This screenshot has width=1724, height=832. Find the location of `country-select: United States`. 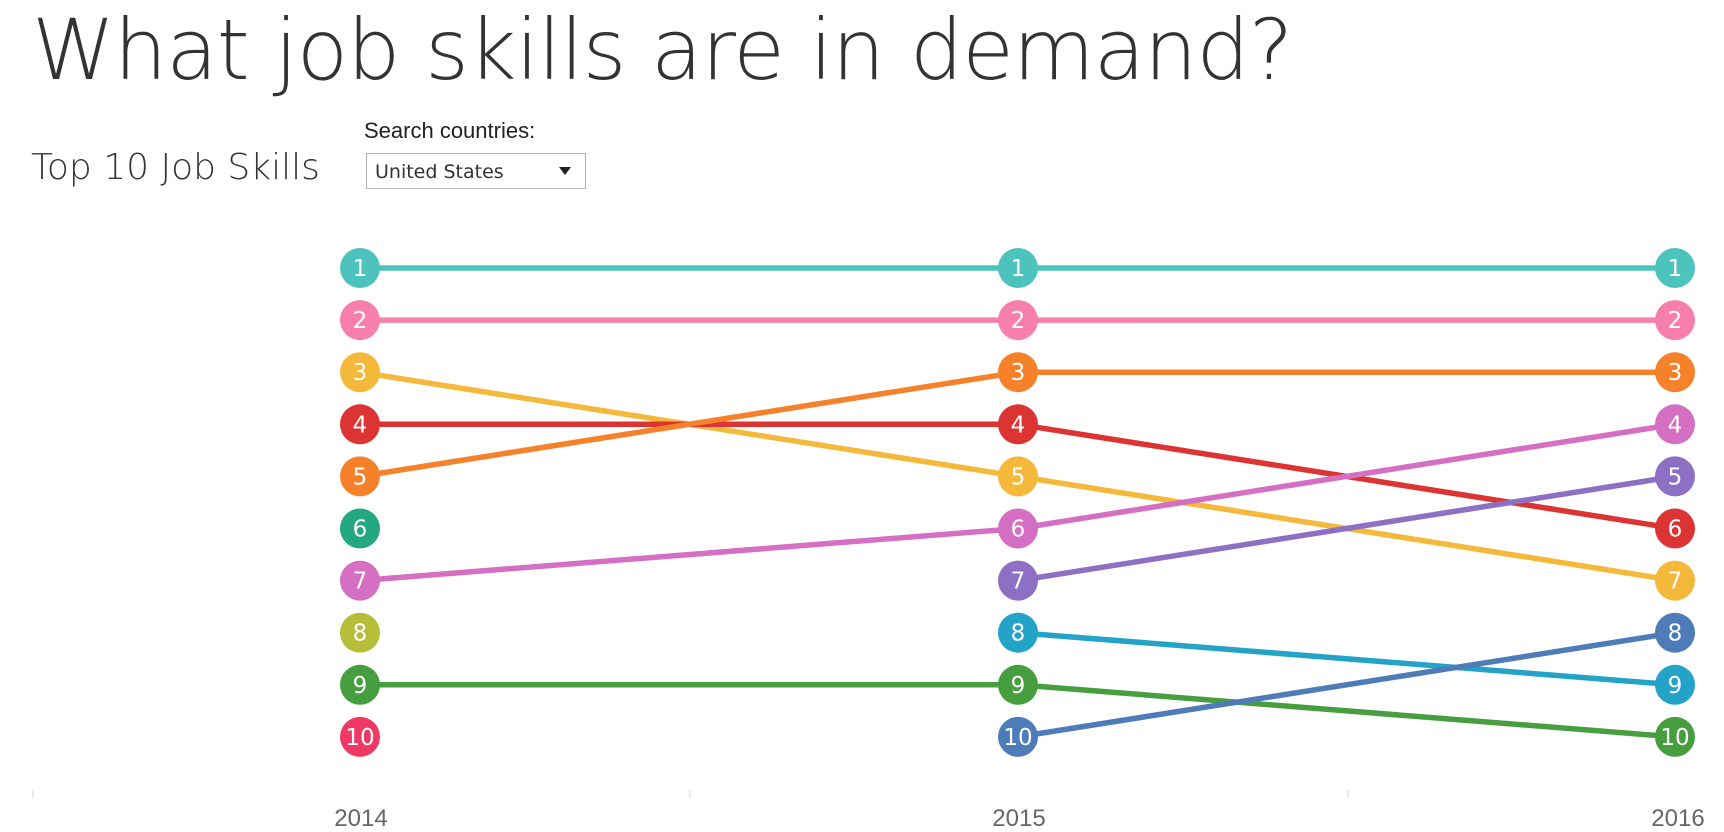

country-select: United States is located at coordinates (476, 171).